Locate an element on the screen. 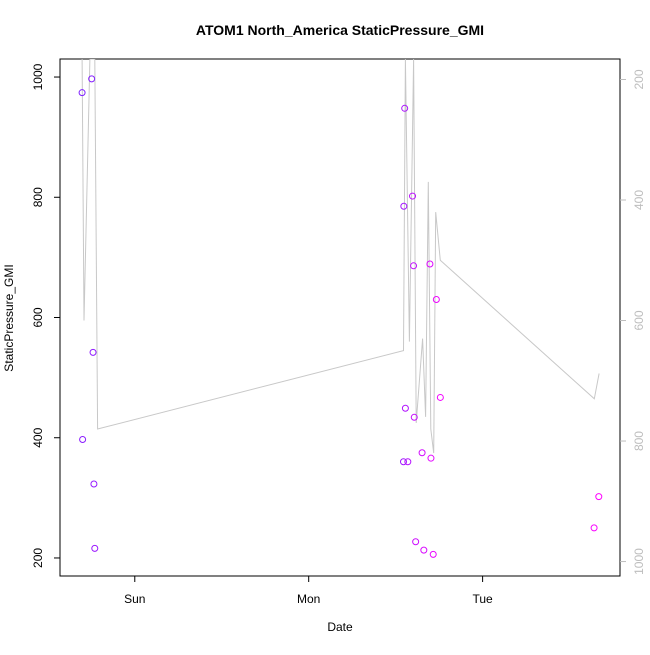 Image resolution: width=650 pixels, height=655 pixels. left-tick-label: 800 is located at coordinates (38, 197).